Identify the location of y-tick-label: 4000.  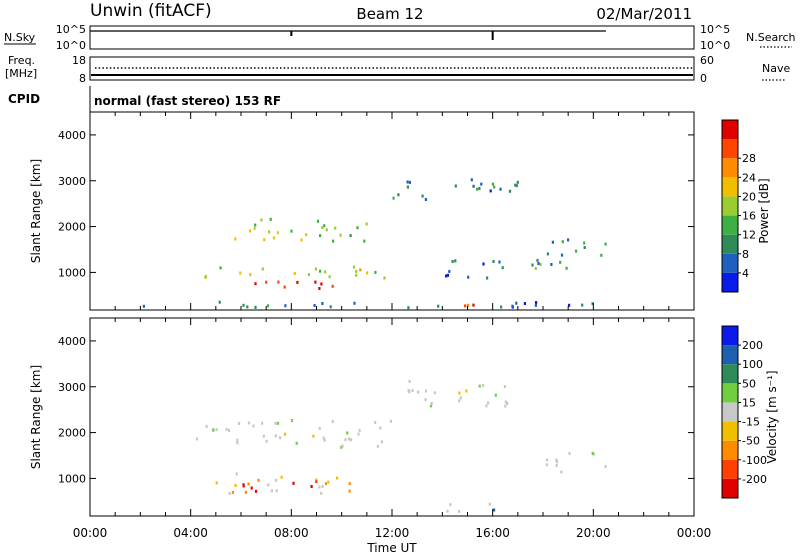
(72, 341).